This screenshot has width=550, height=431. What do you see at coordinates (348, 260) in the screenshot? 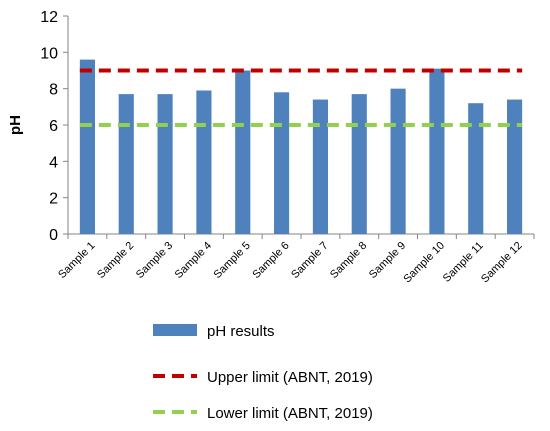
I see `x-tick-label: Sample 8` at bounding box center [348, 260].